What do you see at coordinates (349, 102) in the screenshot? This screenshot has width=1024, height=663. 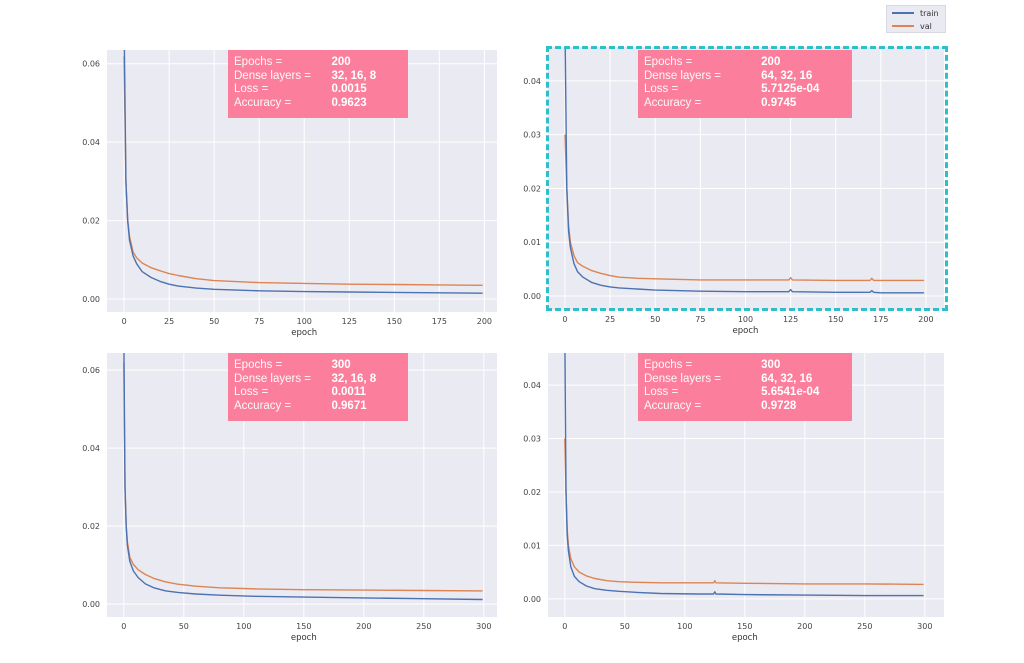 I see `info-accuracy: 0.9623` at bounding box center [349, 102].